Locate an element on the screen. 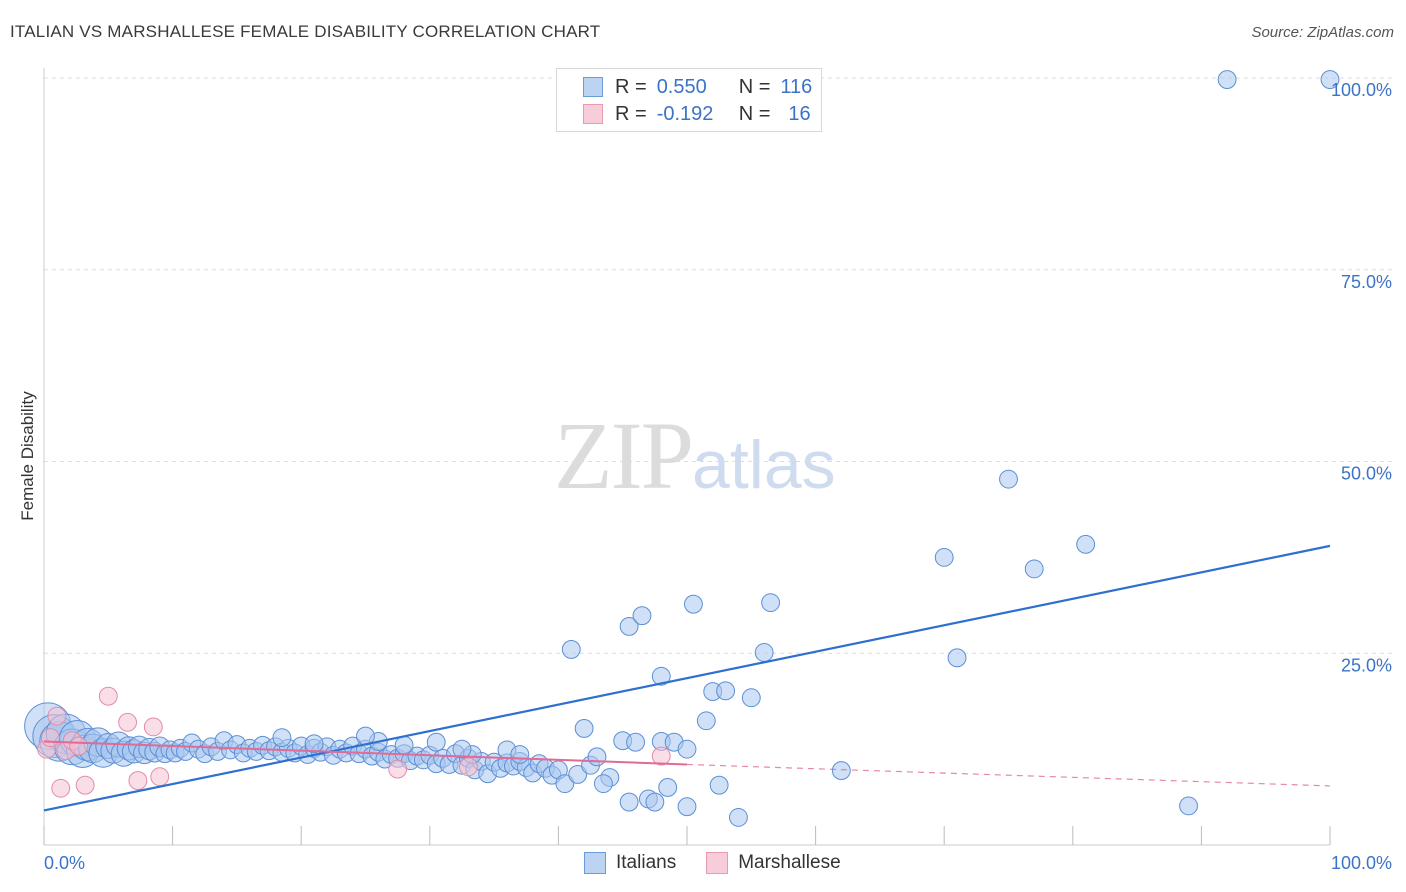  x-tick-label: 0.0% is located at coordinates (64, 863).